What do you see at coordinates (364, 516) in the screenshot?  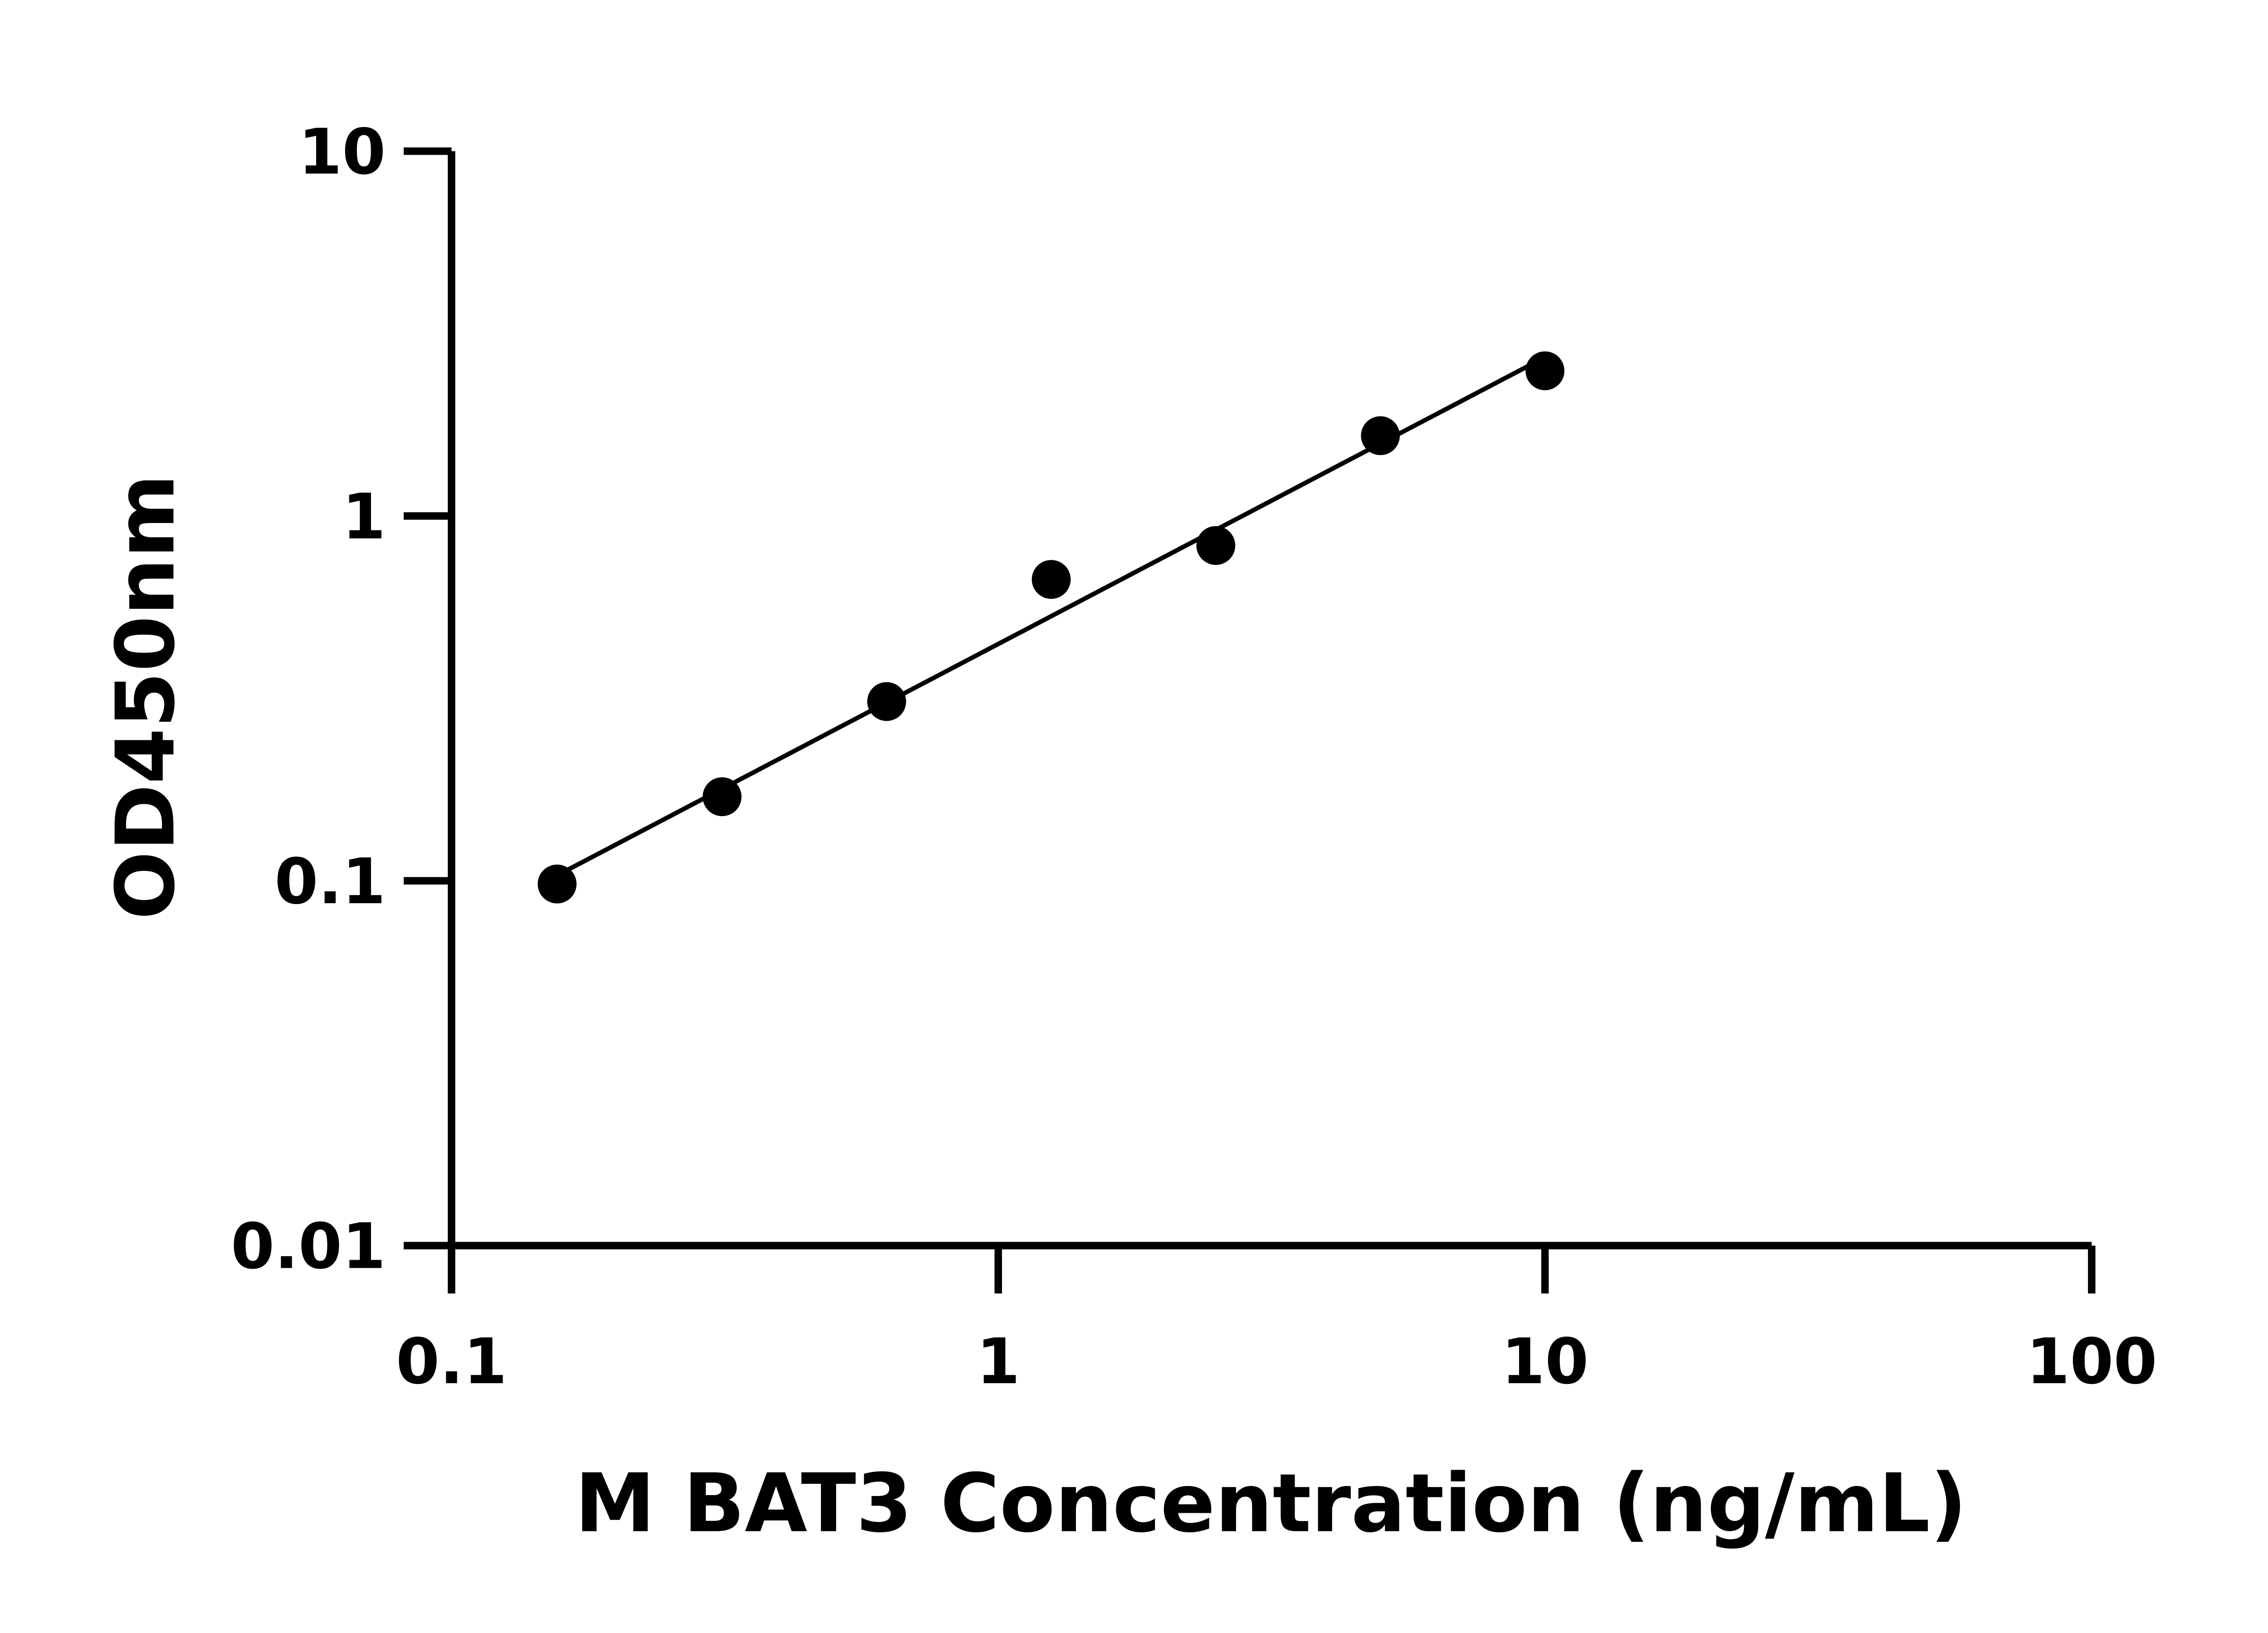 I see `y-tick-label: 1` at bounding box center [364, 516].